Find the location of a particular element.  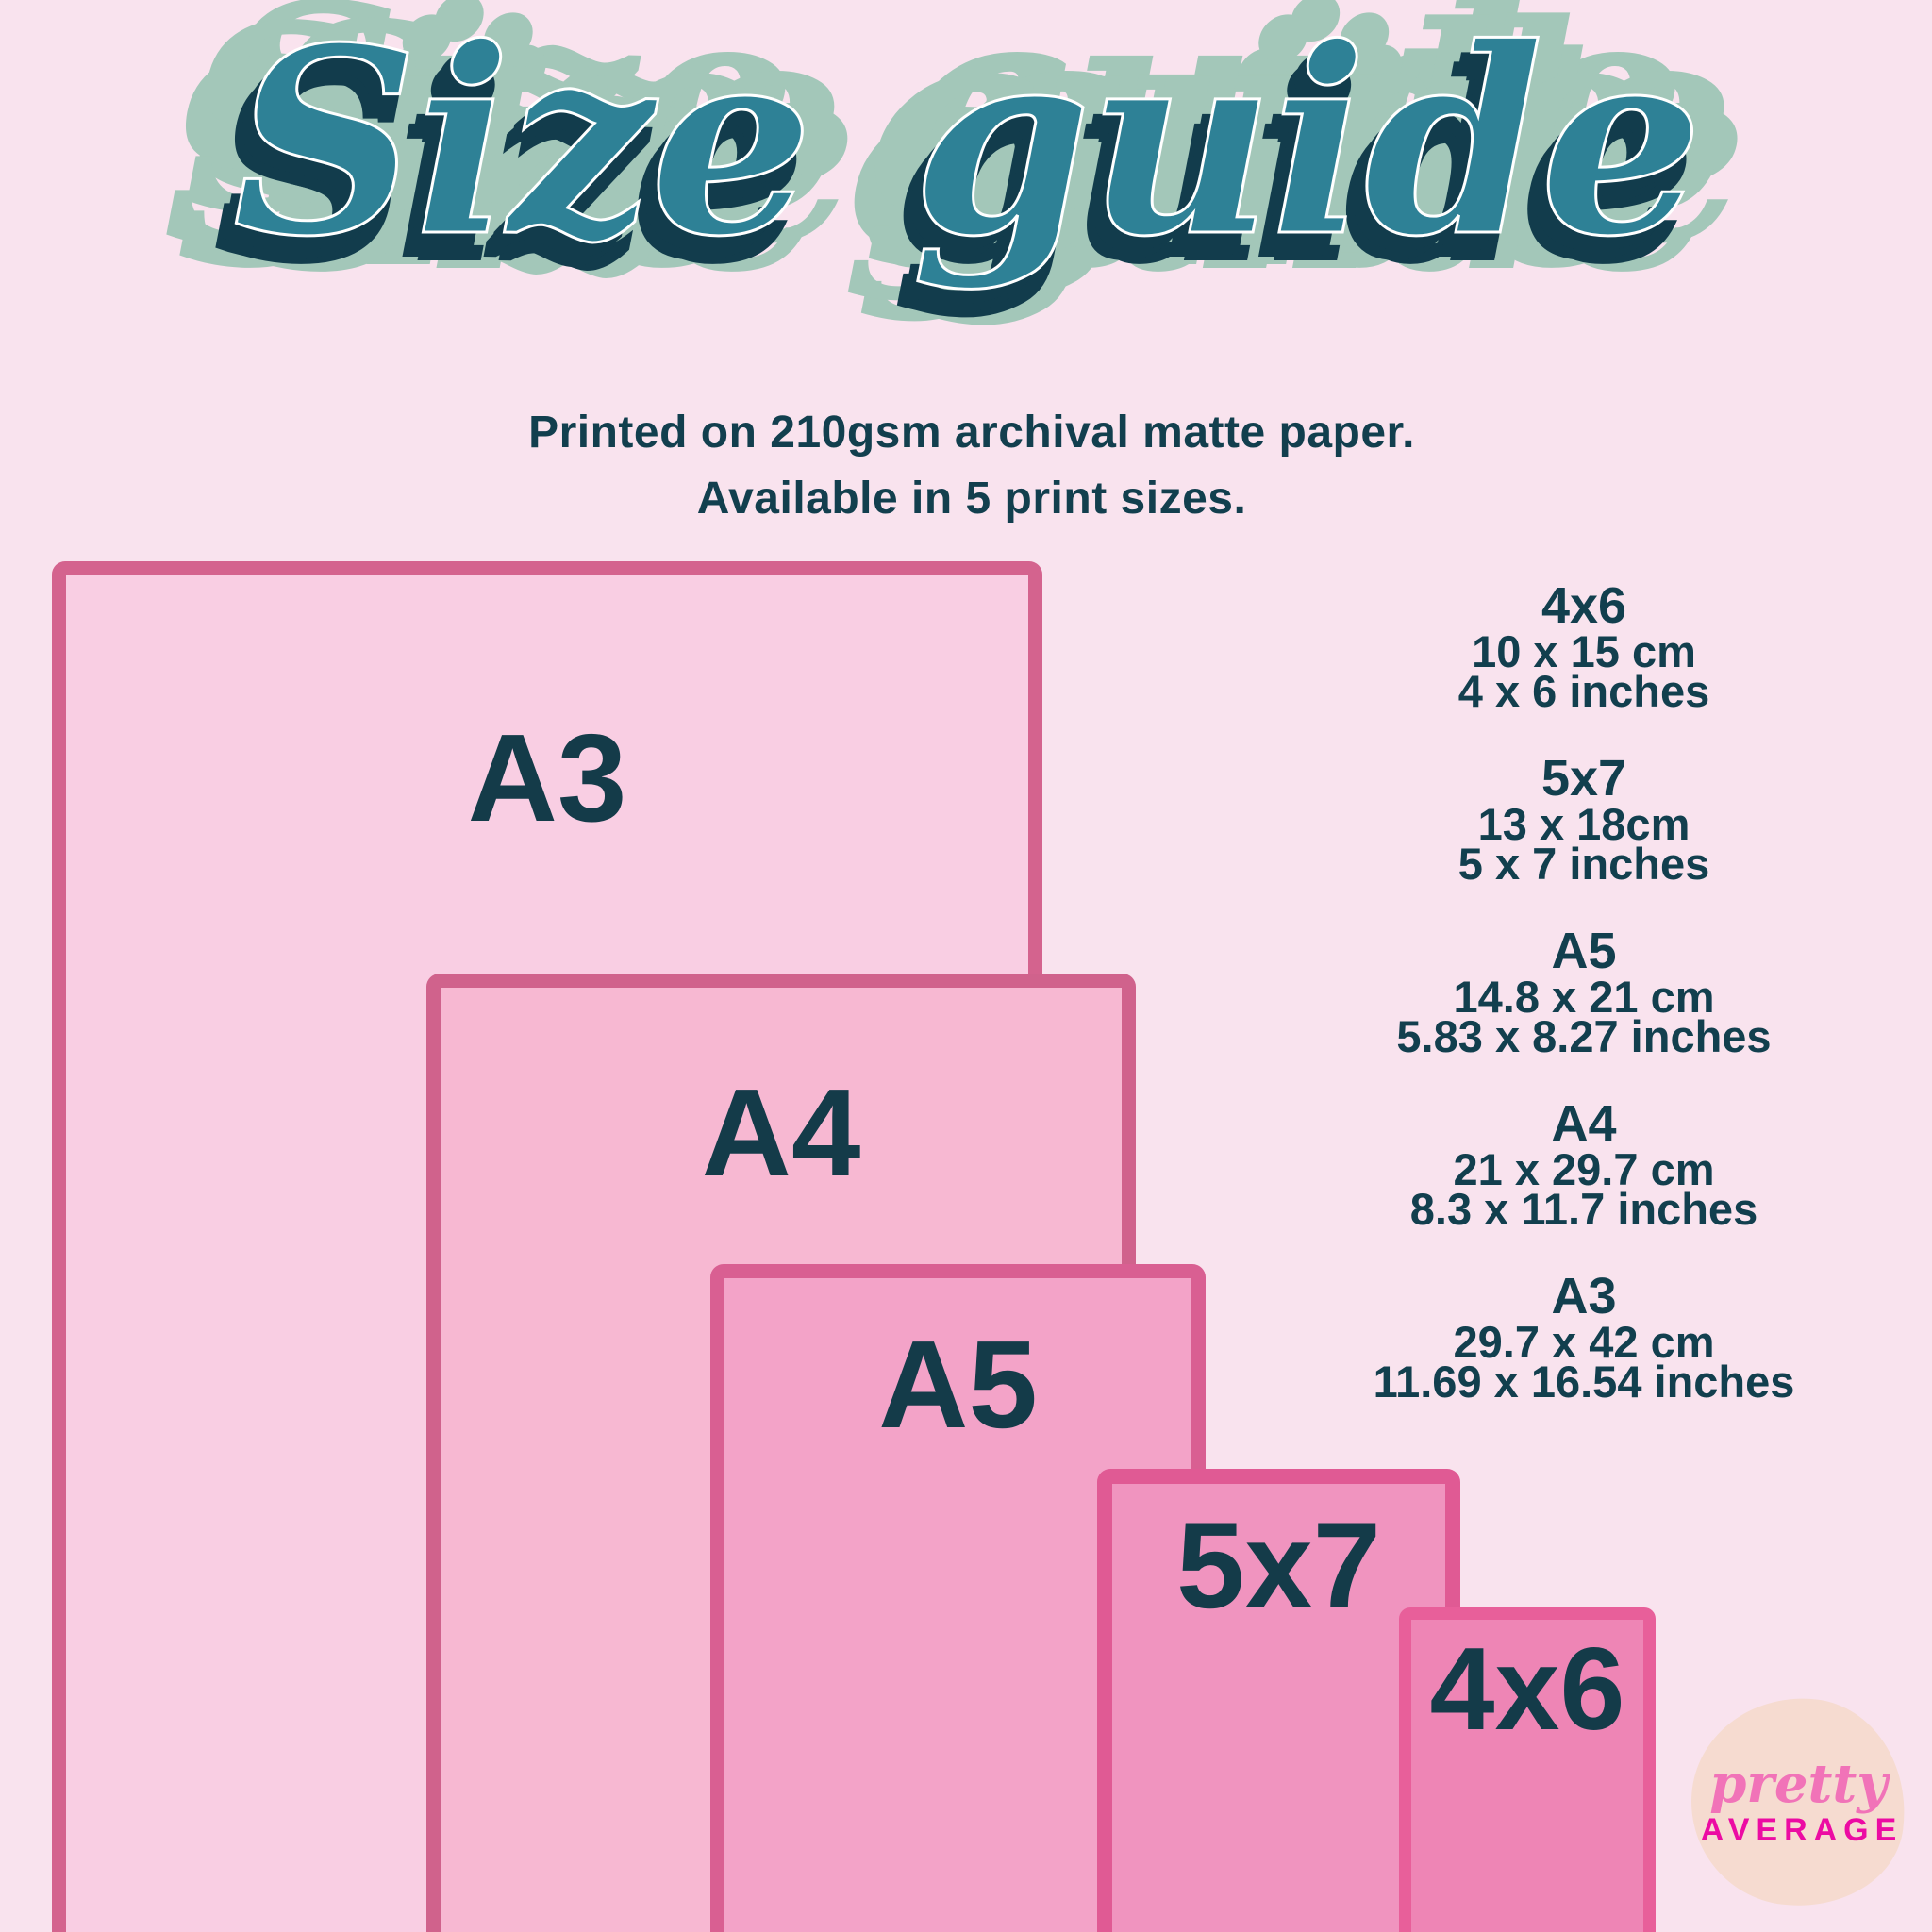

legend-item-name: 5x7 is located at coordinates (1584, 779).